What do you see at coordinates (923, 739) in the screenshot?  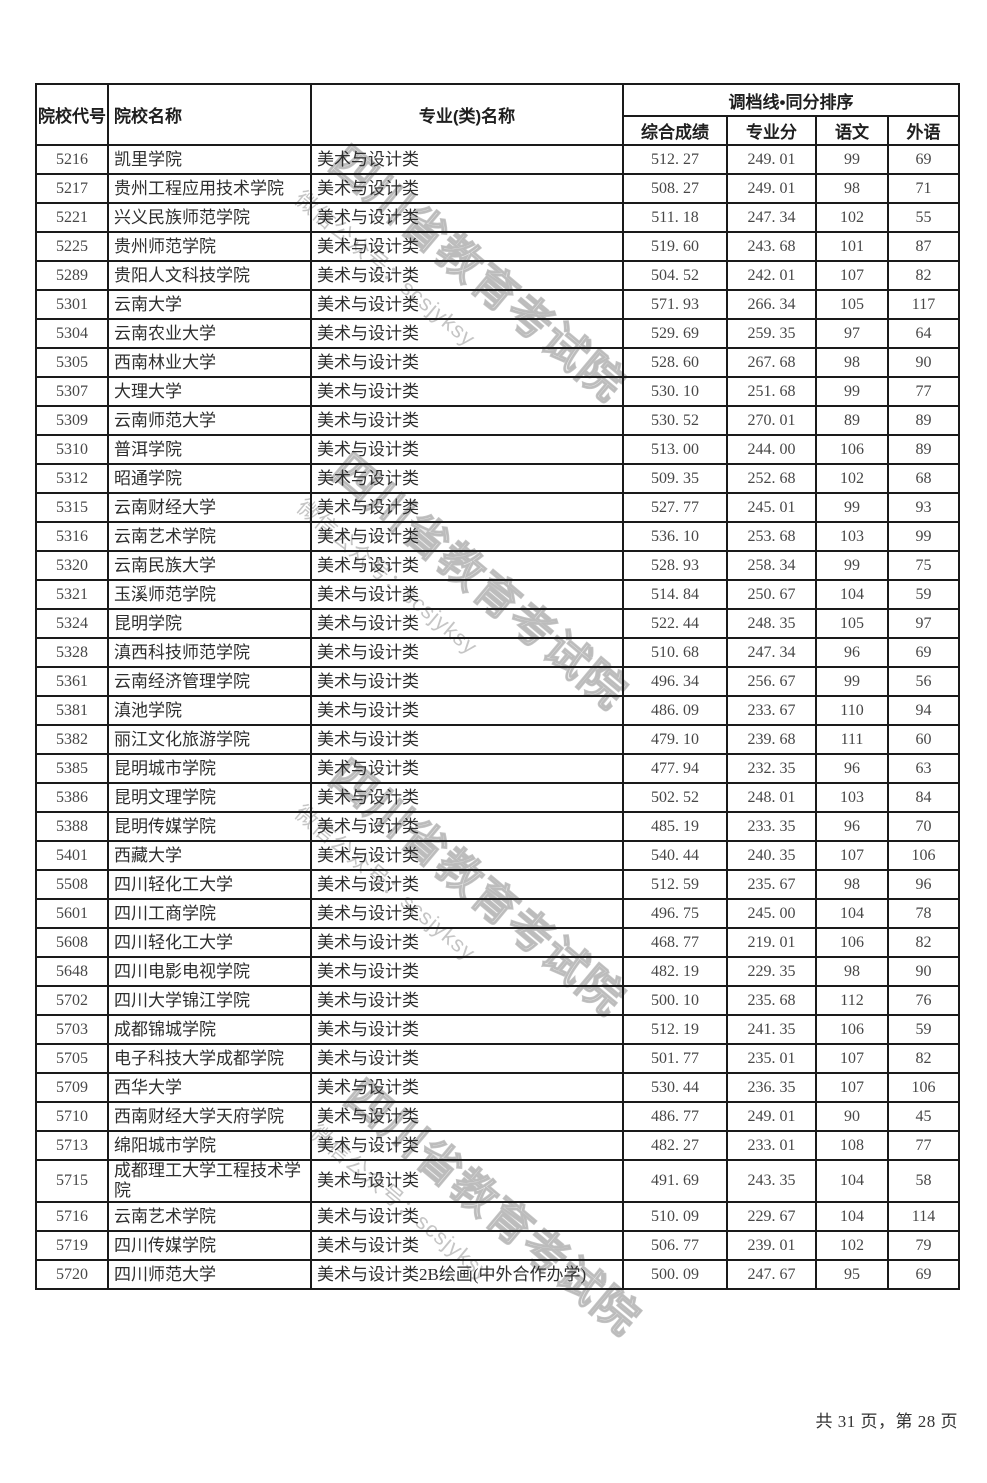 I see `foreign-lang-score: 60` at bounding box center [923, 739].